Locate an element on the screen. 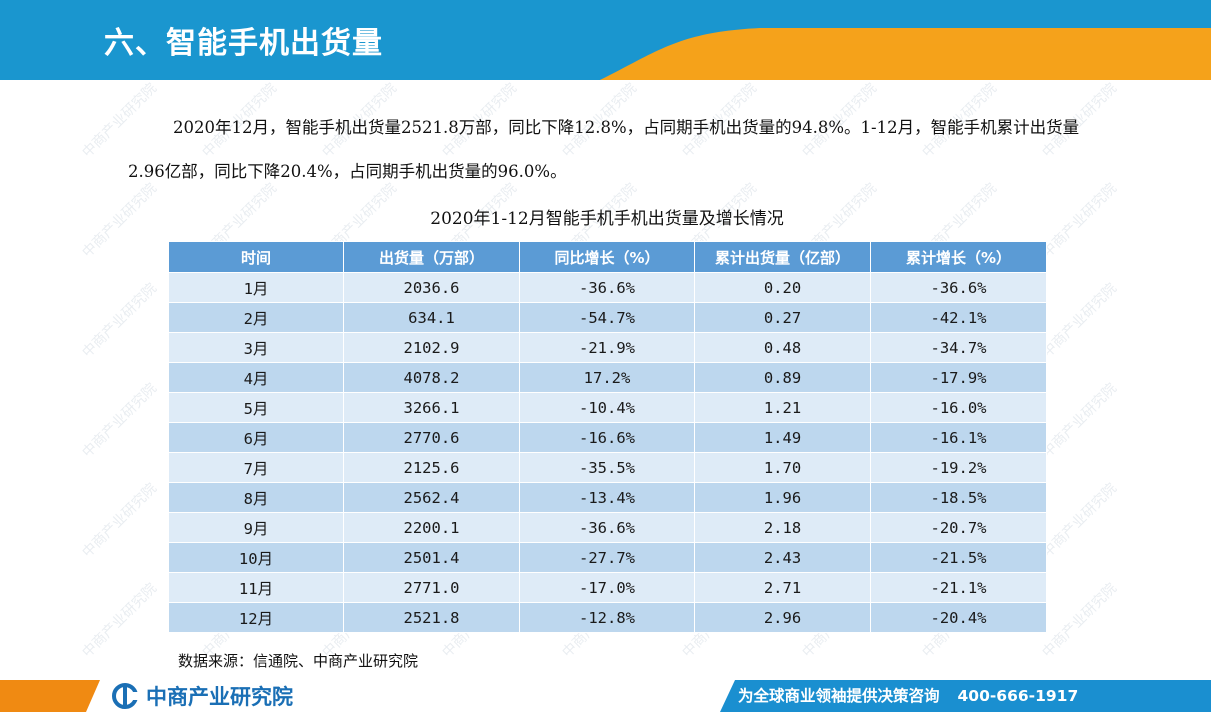  table-cell: -54.7% is located at coordinates (607, 317).